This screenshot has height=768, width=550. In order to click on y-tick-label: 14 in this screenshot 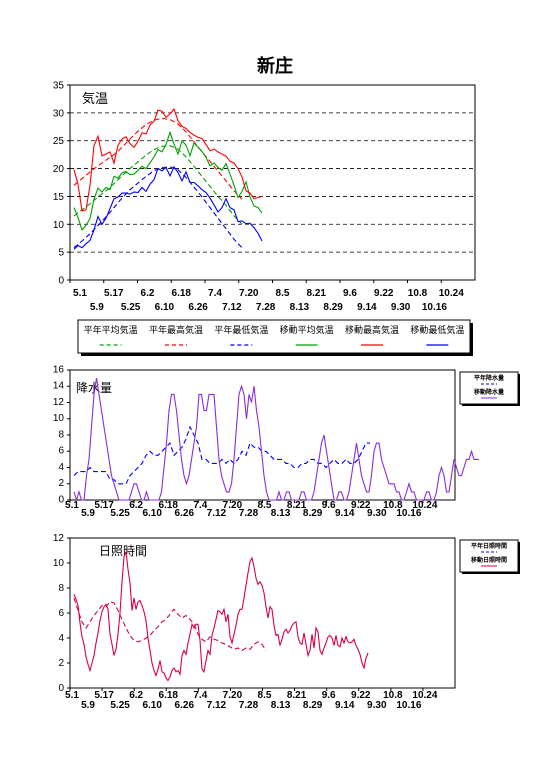, I will do `click(59, 386)`.